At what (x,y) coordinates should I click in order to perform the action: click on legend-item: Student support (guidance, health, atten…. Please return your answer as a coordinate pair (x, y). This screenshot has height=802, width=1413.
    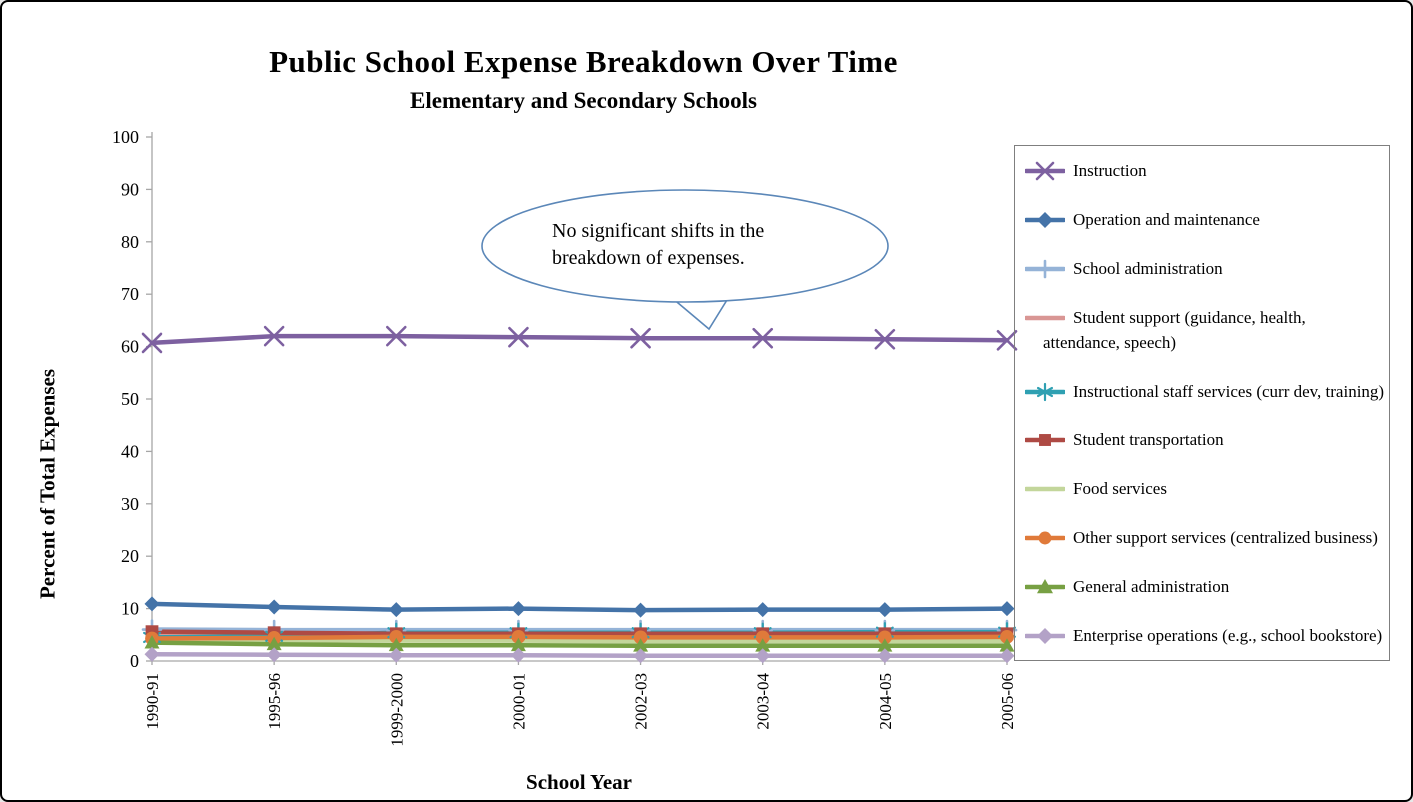
    Looking at the image, I should click on (1200, 330).